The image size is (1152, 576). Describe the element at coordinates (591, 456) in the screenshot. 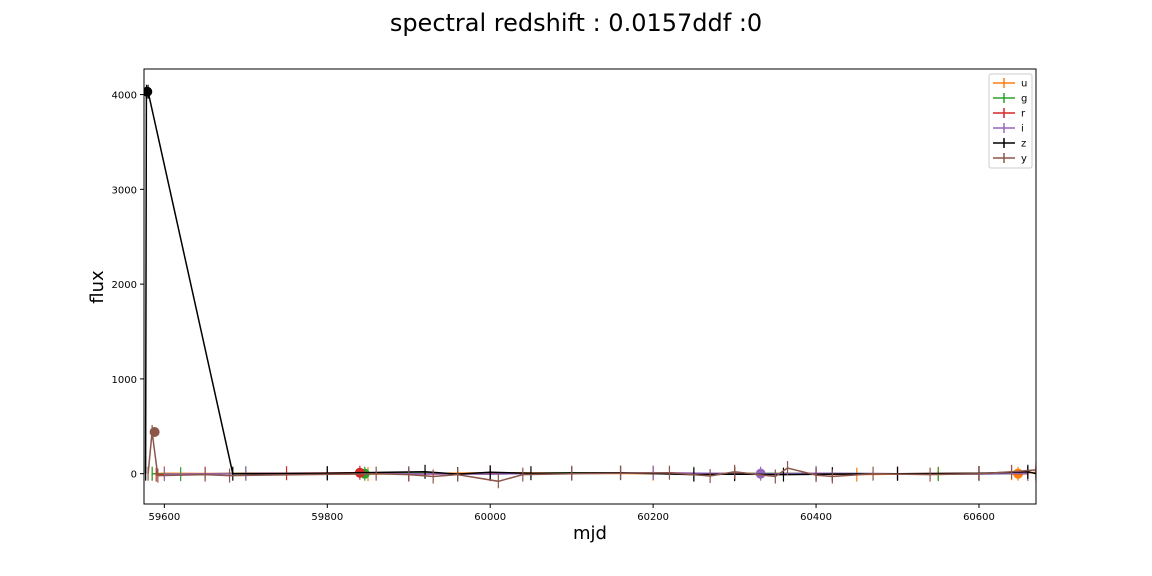

I see `series-y` at that location.